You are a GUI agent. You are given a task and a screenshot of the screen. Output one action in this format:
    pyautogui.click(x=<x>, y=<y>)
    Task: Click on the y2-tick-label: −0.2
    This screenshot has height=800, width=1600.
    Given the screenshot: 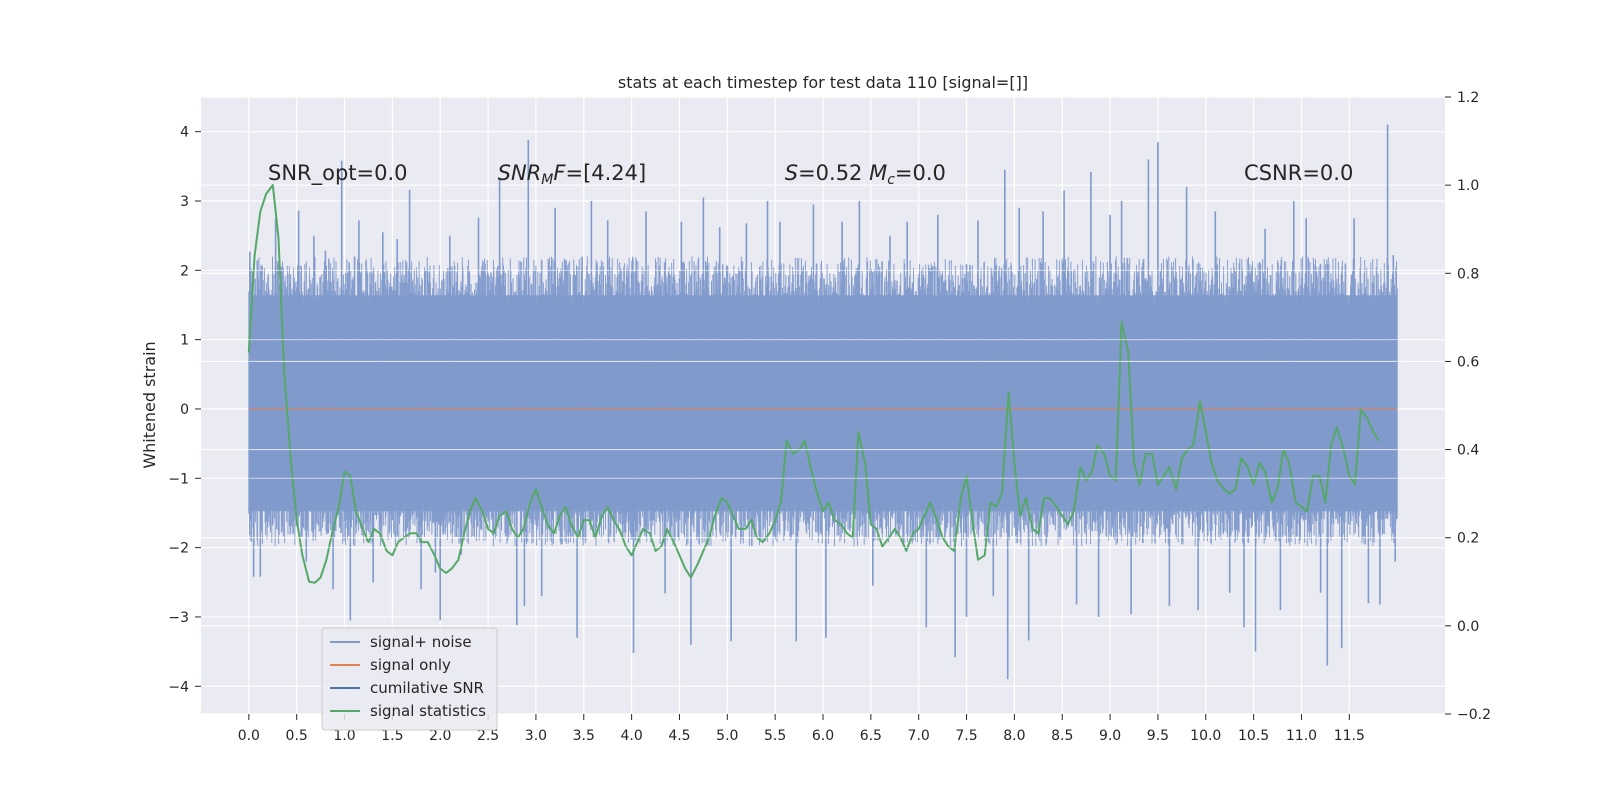 What is the action you would take?
    pyautogui.click(x=1474, y=715)
    